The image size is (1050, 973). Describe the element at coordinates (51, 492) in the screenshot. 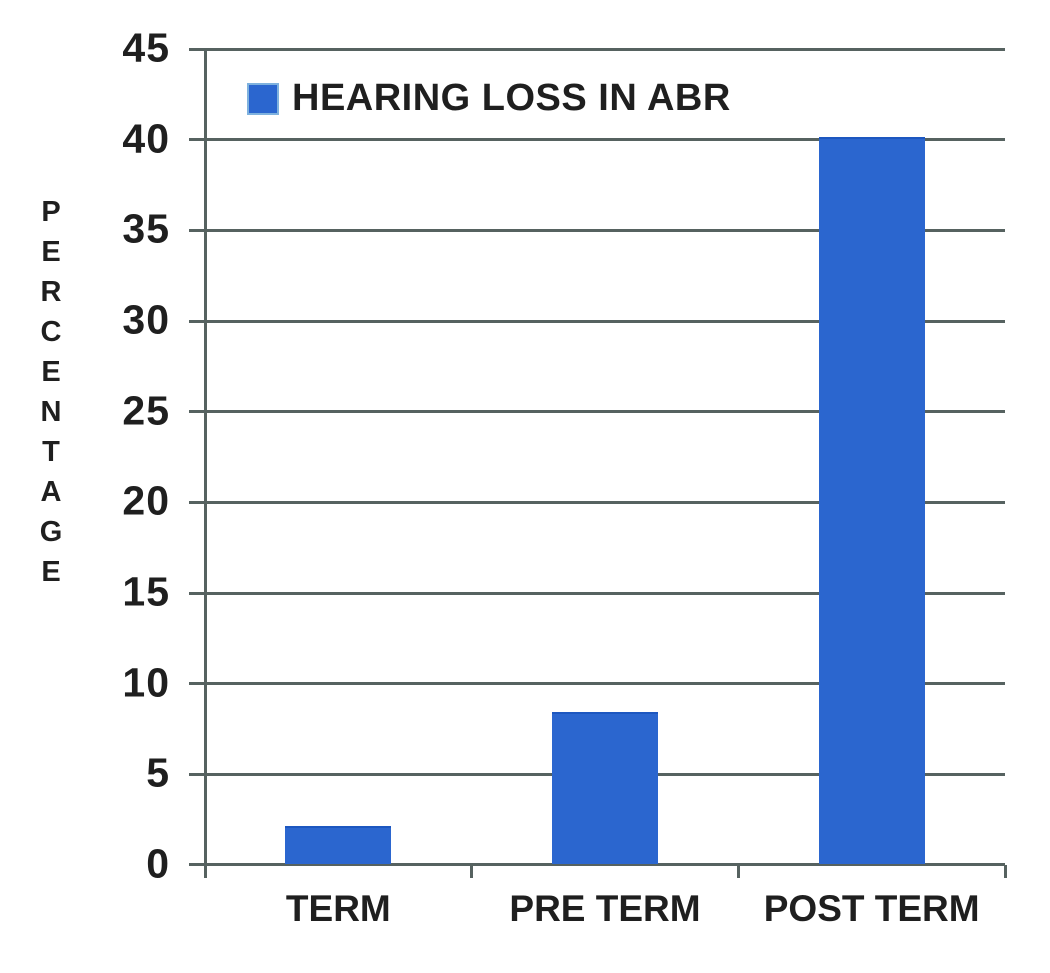

I see `y-axis-title-letter: A` at that location.